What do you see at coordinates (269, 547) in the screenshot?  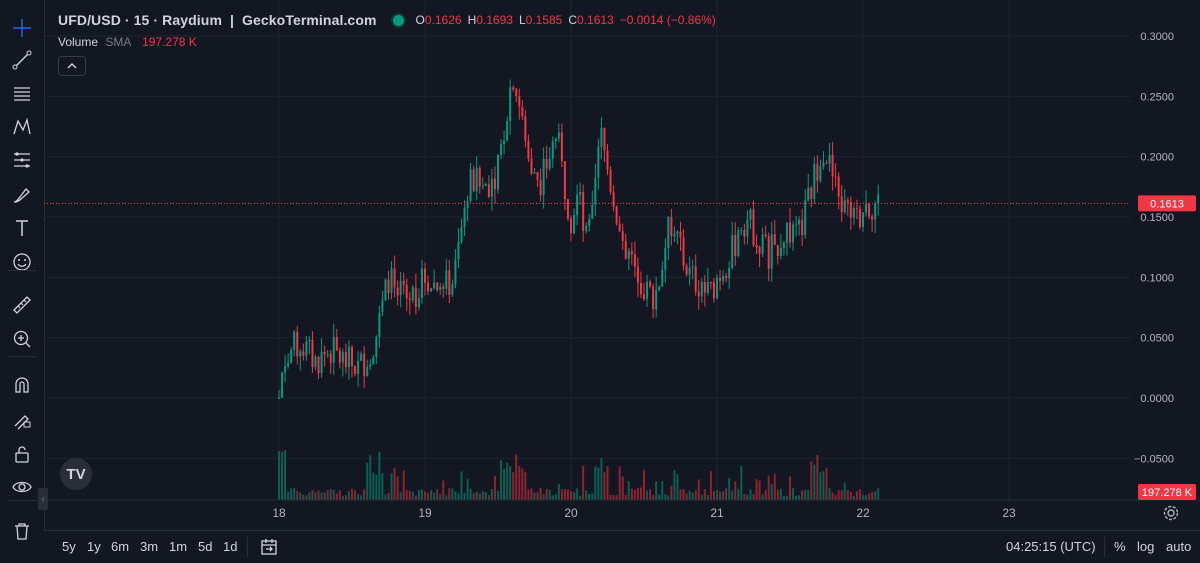 I see `calendar-goto-icon` at bounding box center [269, 547].